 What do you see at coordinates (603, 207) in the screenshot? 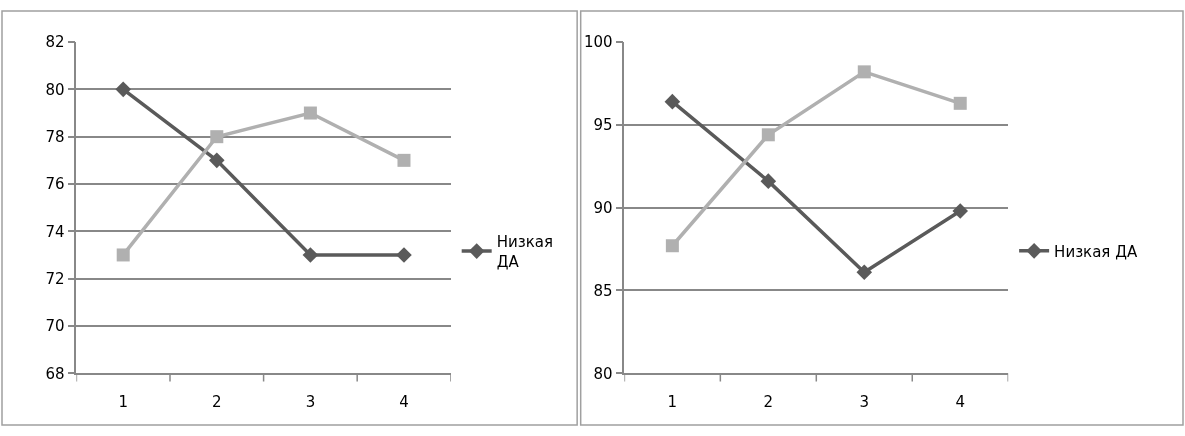
I see `y-tick-label: 90` at bounding box center [603, 207].